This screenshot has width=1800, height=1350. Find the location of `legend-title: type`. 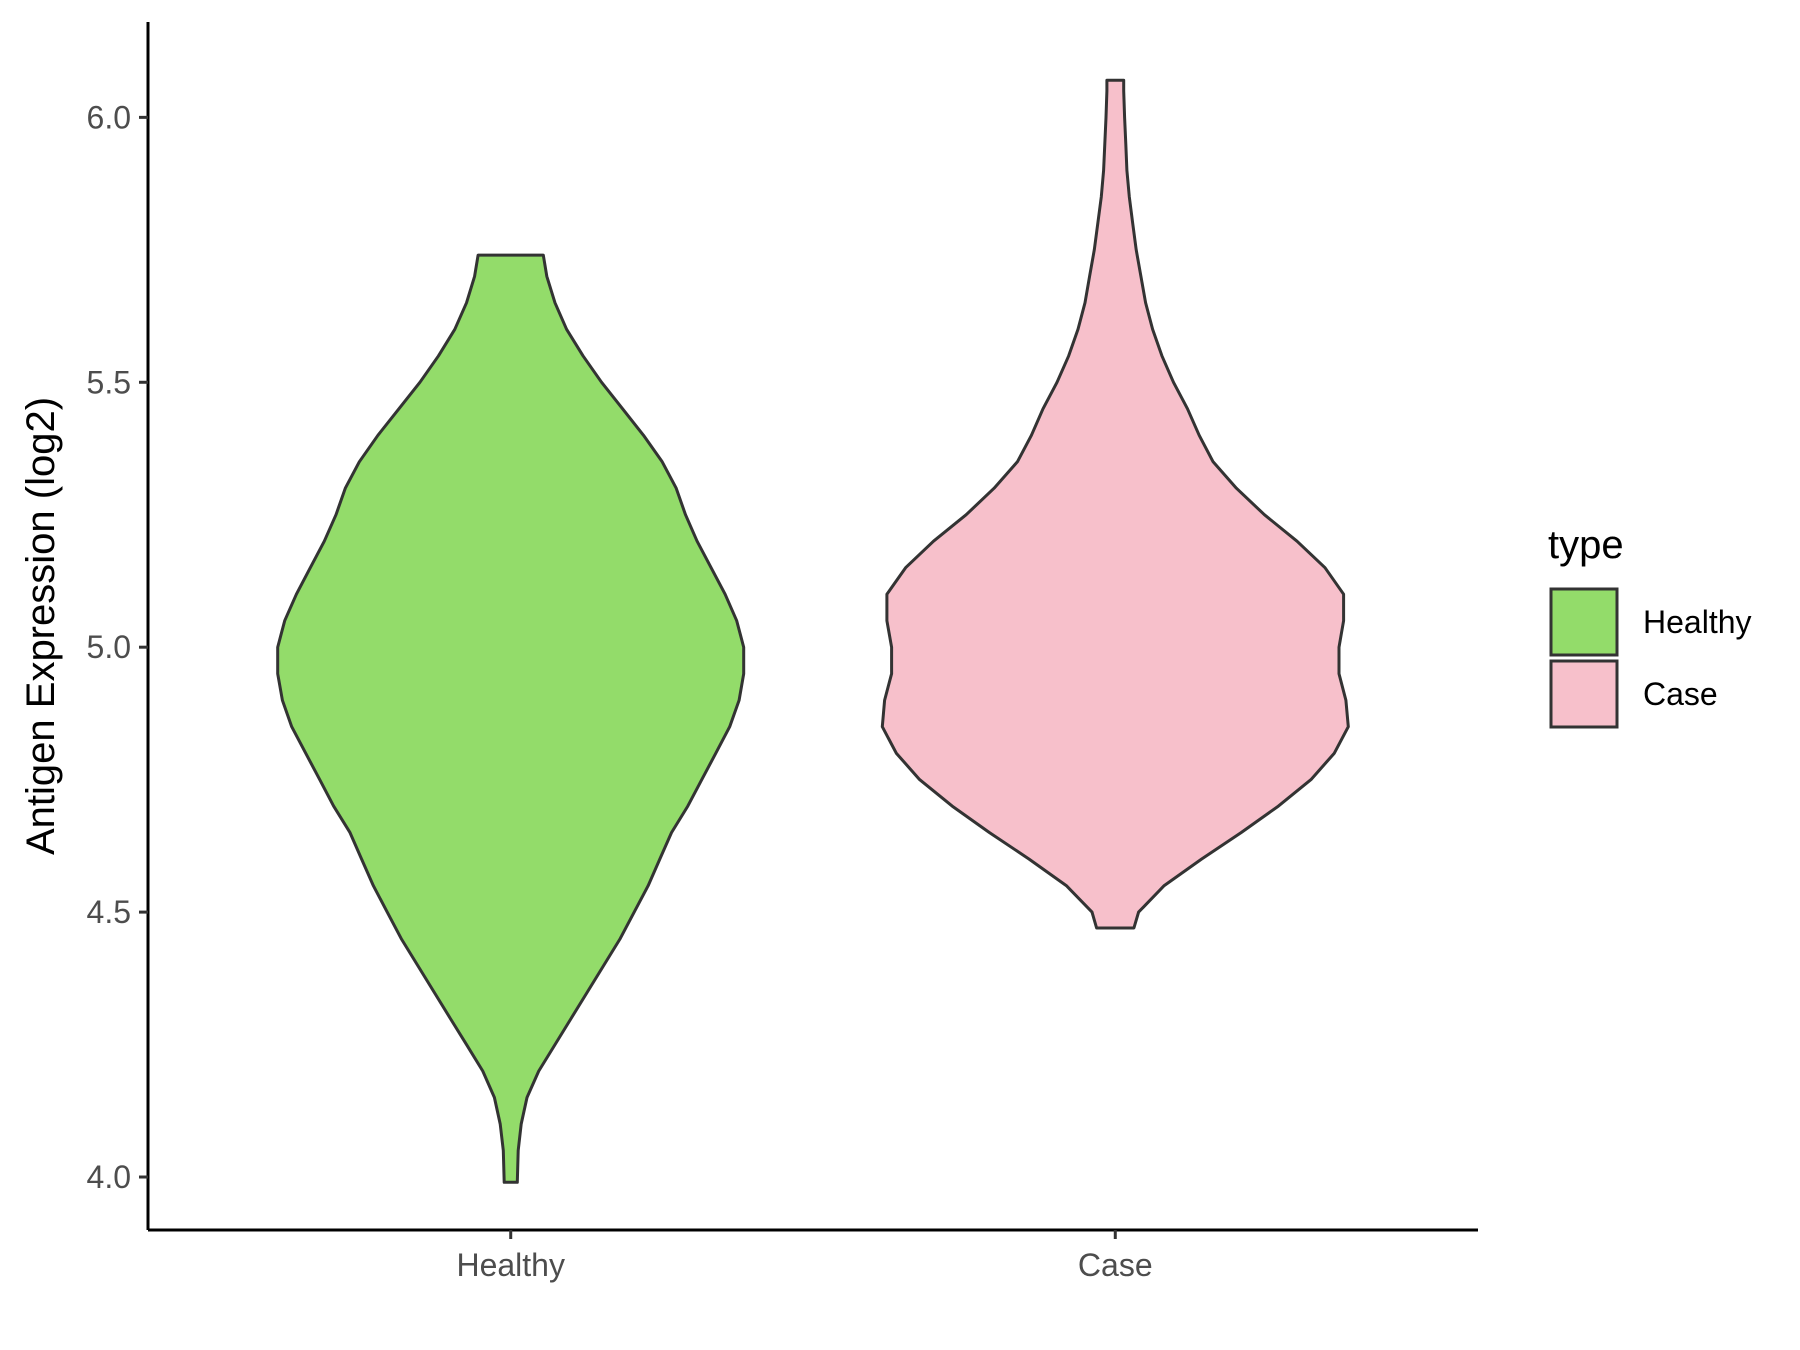

legend-title: type is located at coordinates (1586, 545).